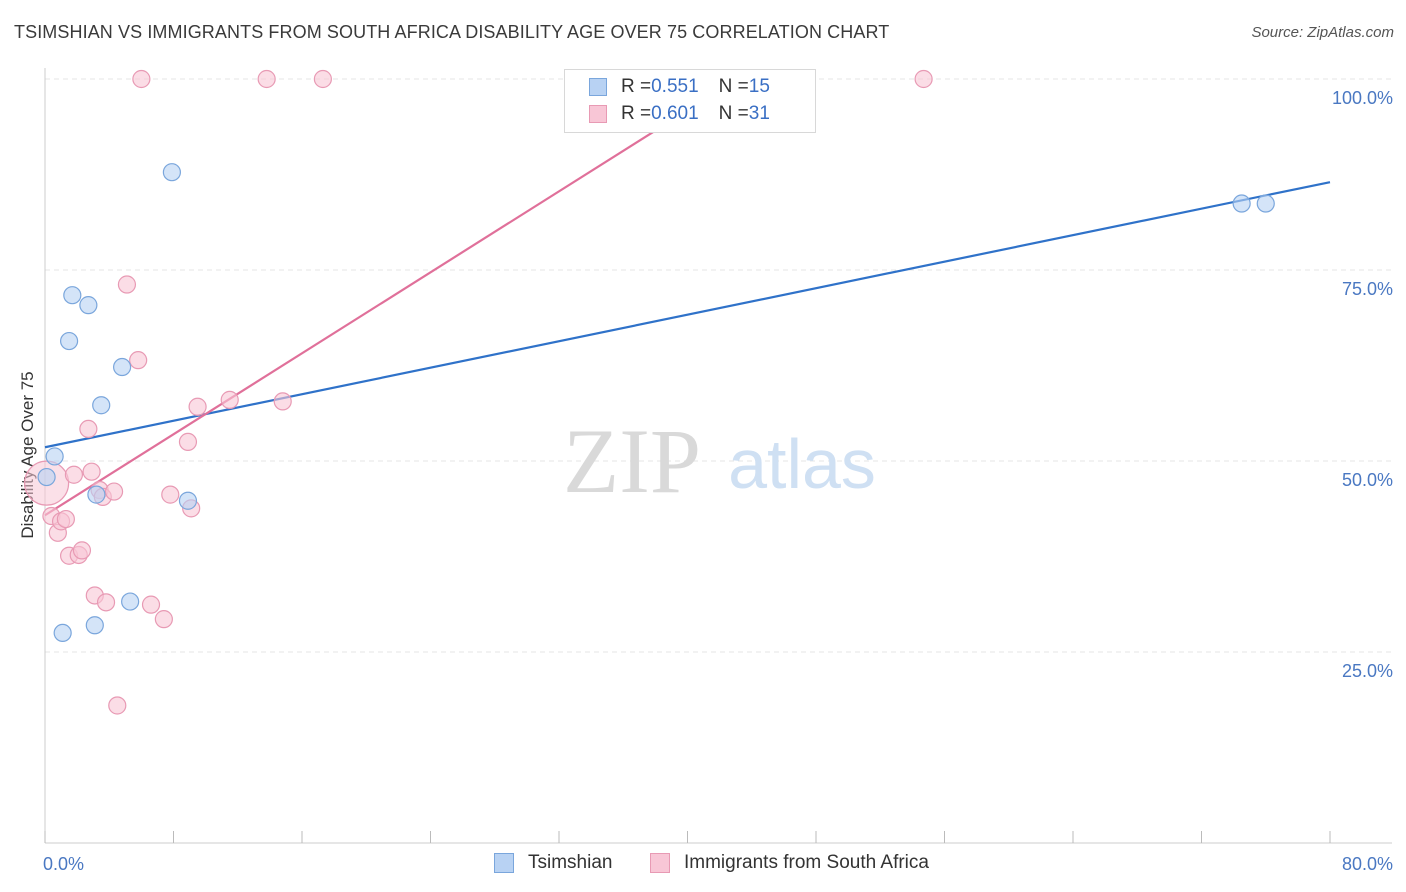 The height and width of the screenshot is (892, 1406). What do you see at coordinates (63, 864) in the screenshot?
I see `x-tick-label-min: 0.0%` at bounding box center [63, 864].